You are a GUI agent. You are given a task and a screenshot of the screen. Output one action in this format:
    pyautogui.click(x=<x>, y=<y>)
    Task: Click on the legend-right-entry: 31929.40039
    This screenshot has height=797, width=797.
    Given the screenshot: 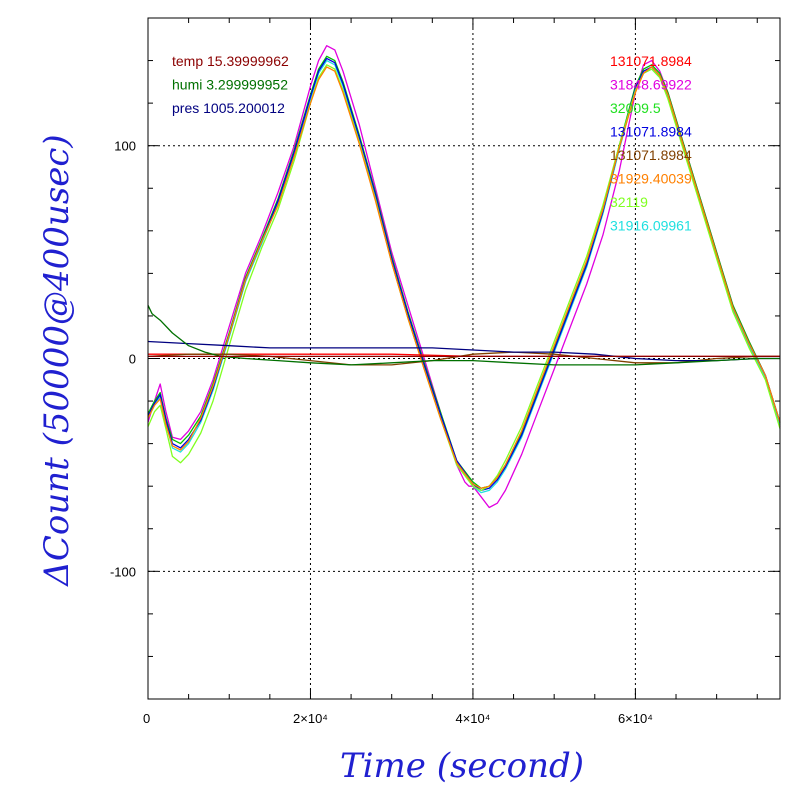 What is the action you would take?
    pyautogui.click(x=651, y=179)
    